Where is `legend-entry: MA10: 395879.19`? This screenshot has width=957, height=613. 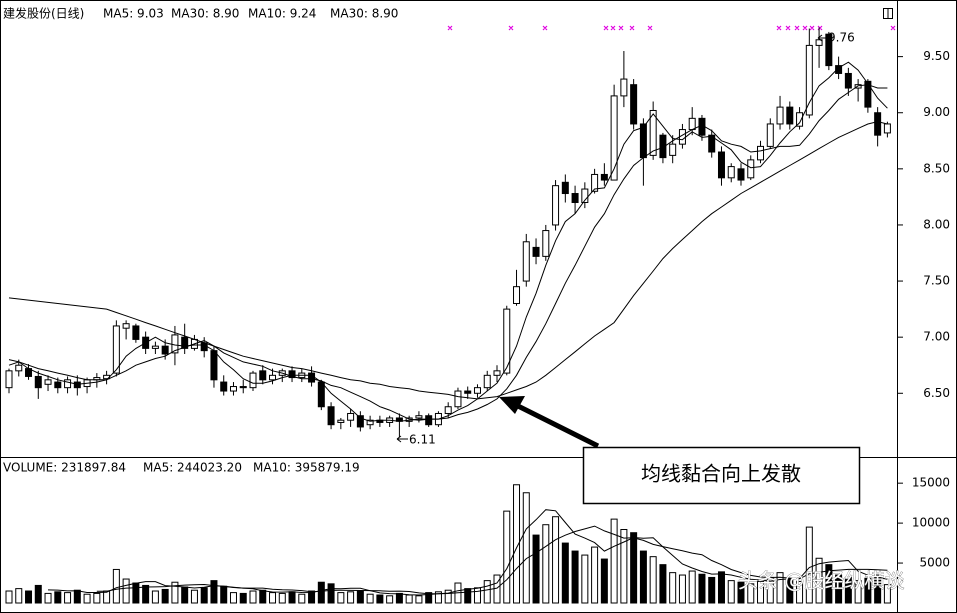 legend-entry: MA10: 395879.19 is located at coordinates (306, 468).